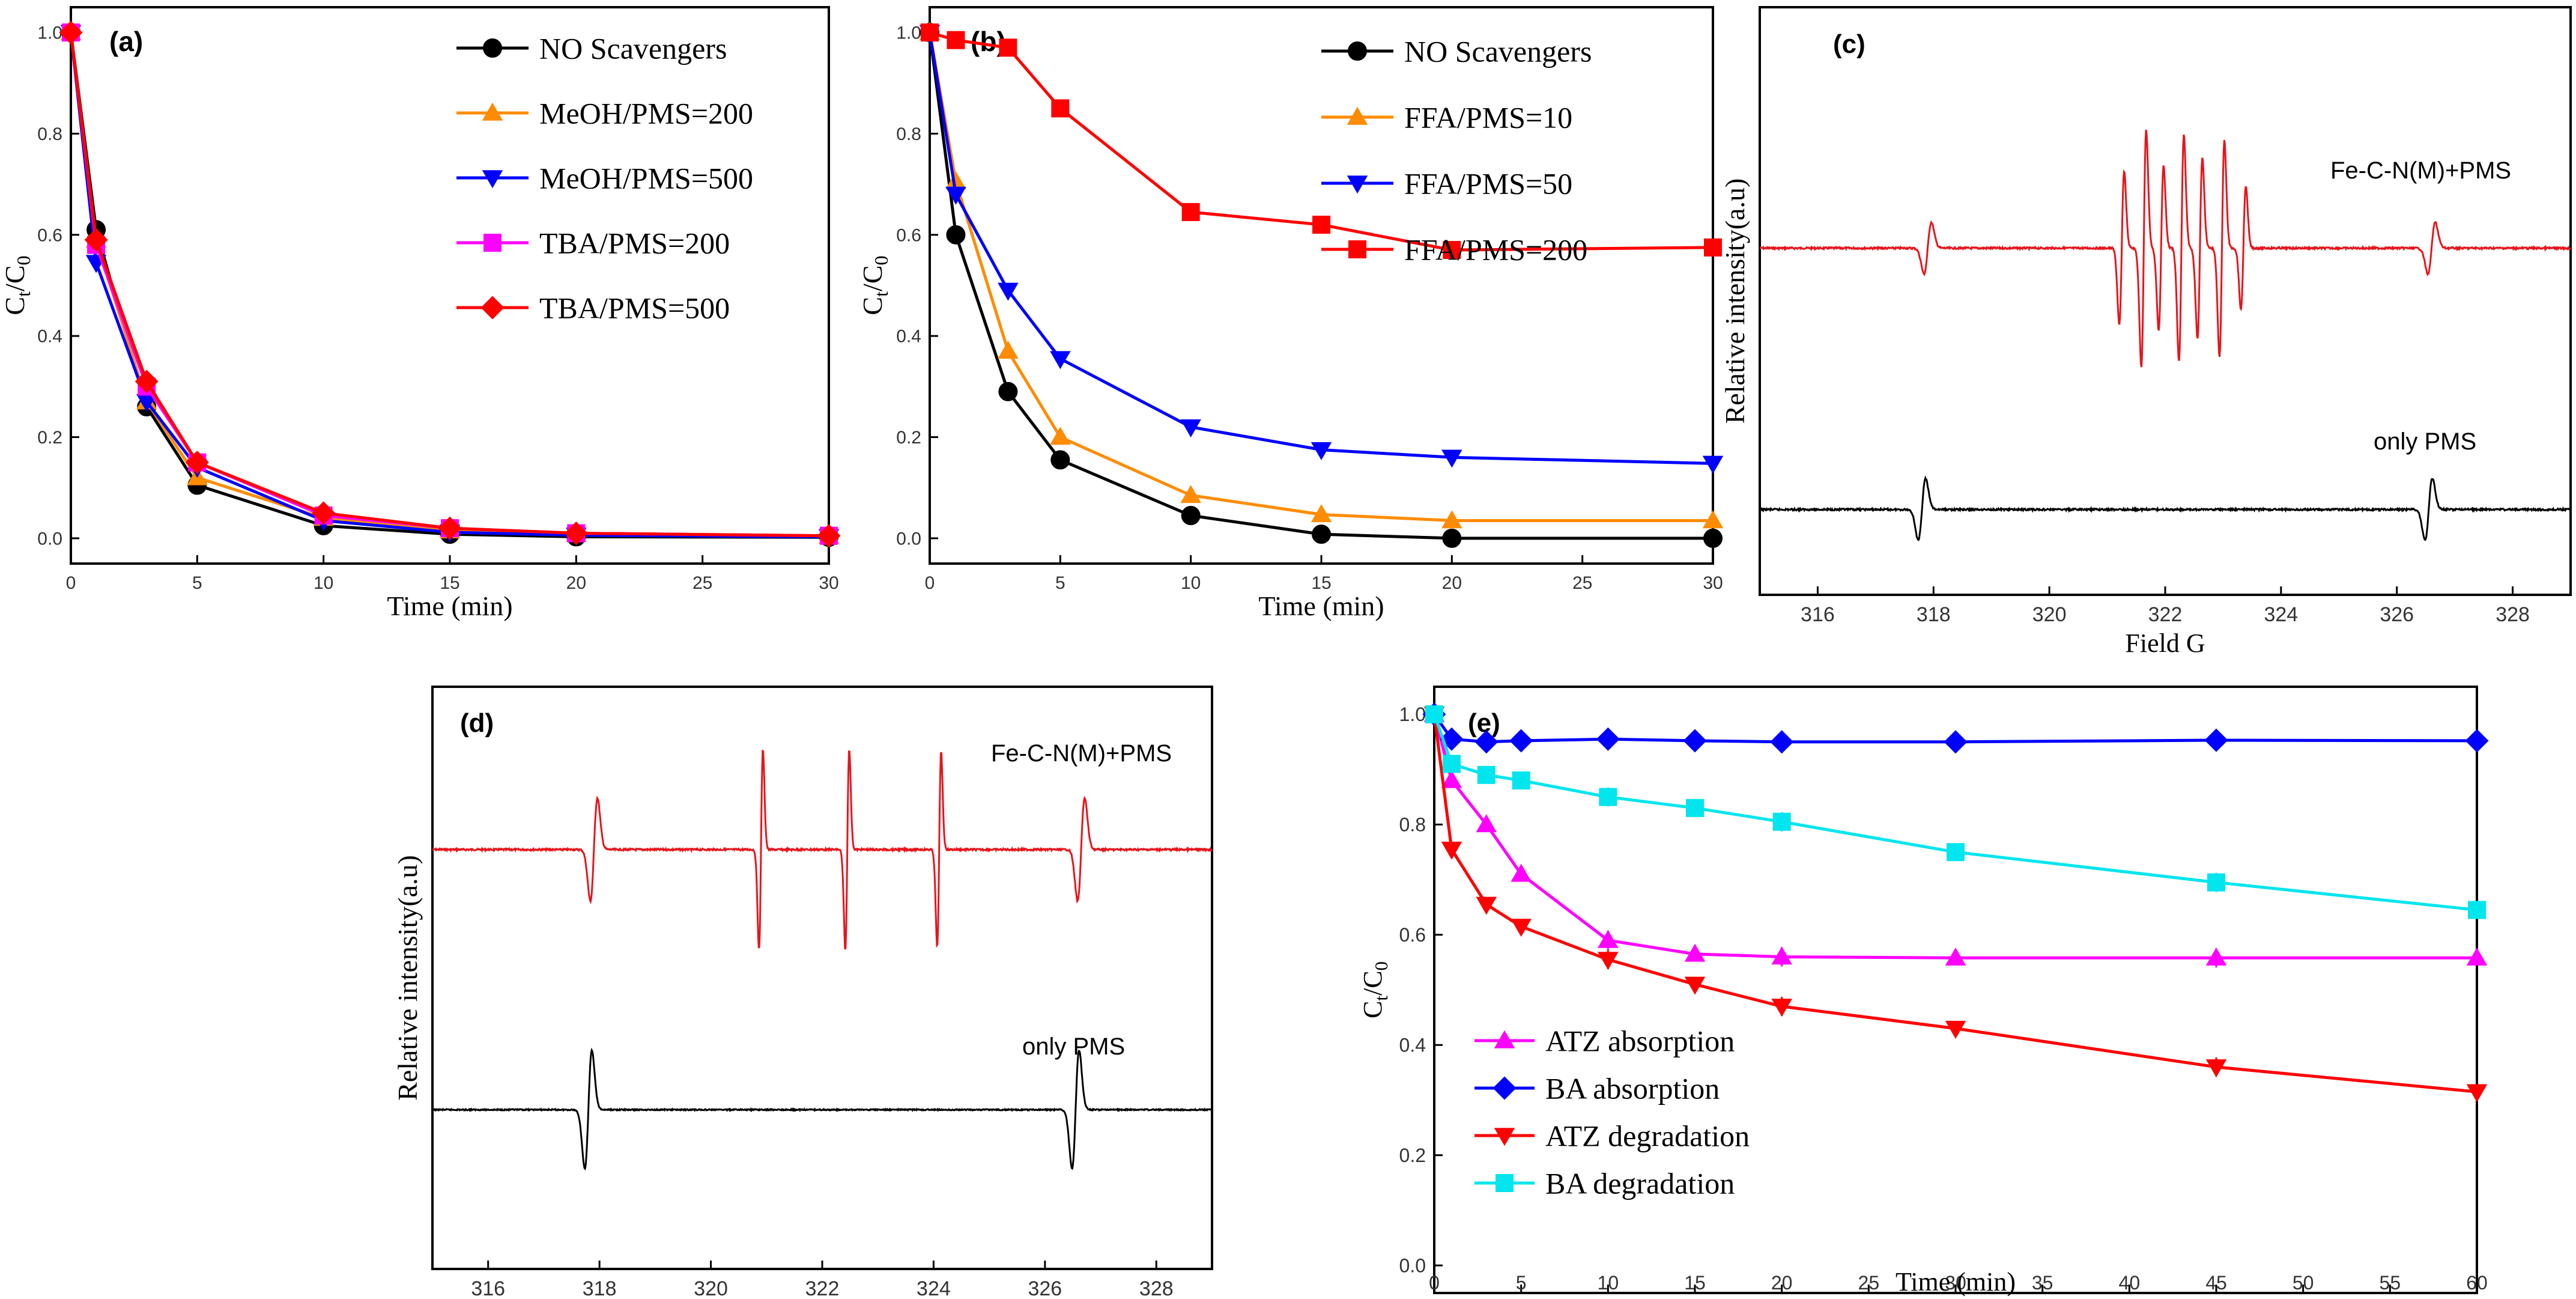  Describe the element at coordinates (2042, 1283) in the screenshot. I see `x-tick-label: 35` at that location.